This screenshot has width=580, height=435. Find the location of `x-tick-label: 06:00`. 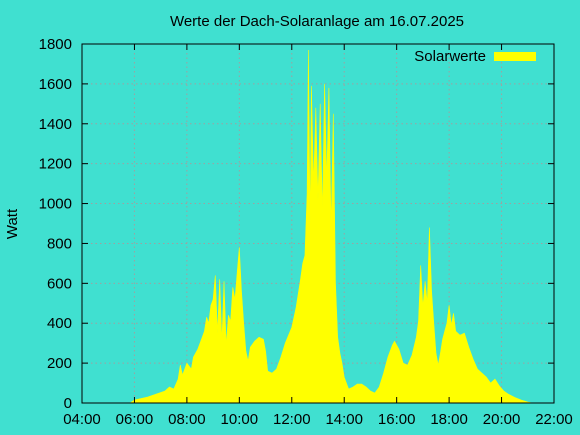

x-tick-label: 06:00 is located at coordinates (135, 419).